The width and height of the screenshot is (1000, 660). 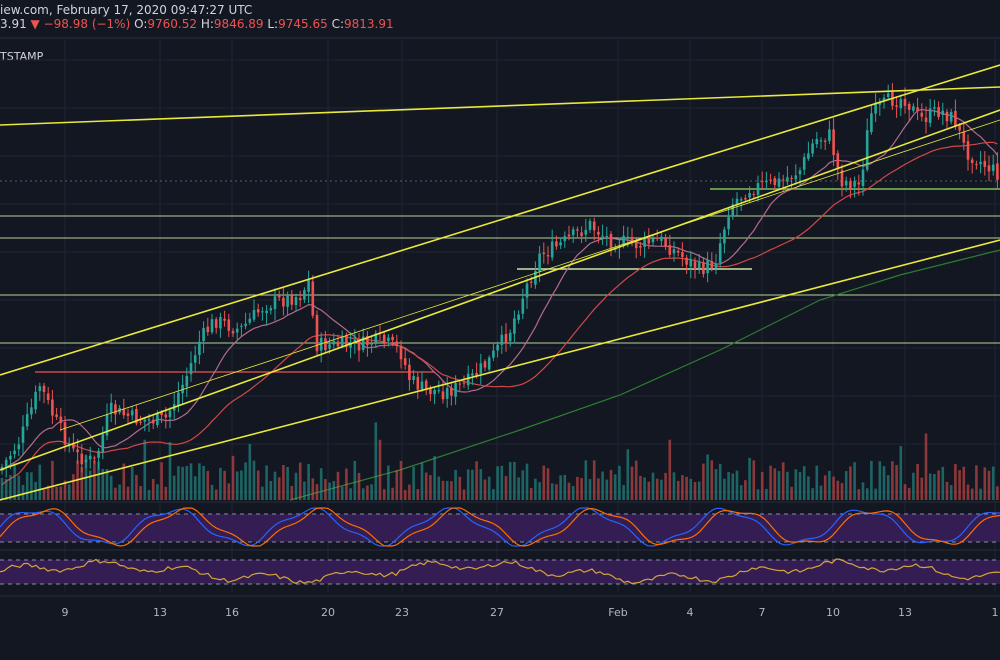 What do you see at coordinates (500, 549) in the screenshot?
I see `oscillator-backgrounds` at bounding box center [500, 549].